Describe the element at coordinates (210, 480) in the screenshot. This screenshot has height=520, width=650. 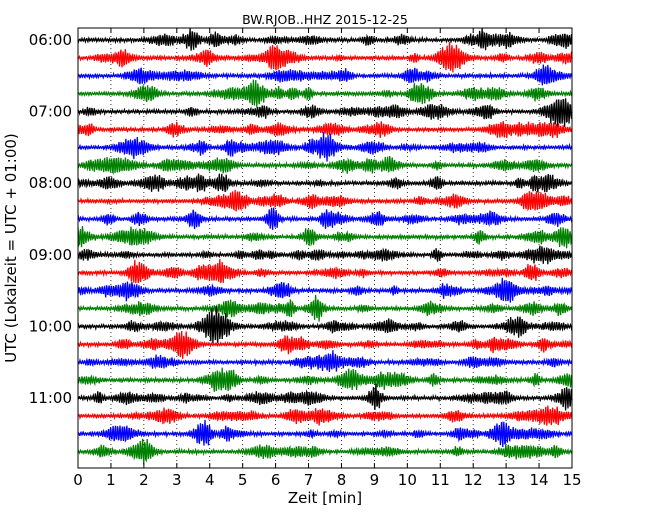
I see `x-tick-label: 4` at that location.